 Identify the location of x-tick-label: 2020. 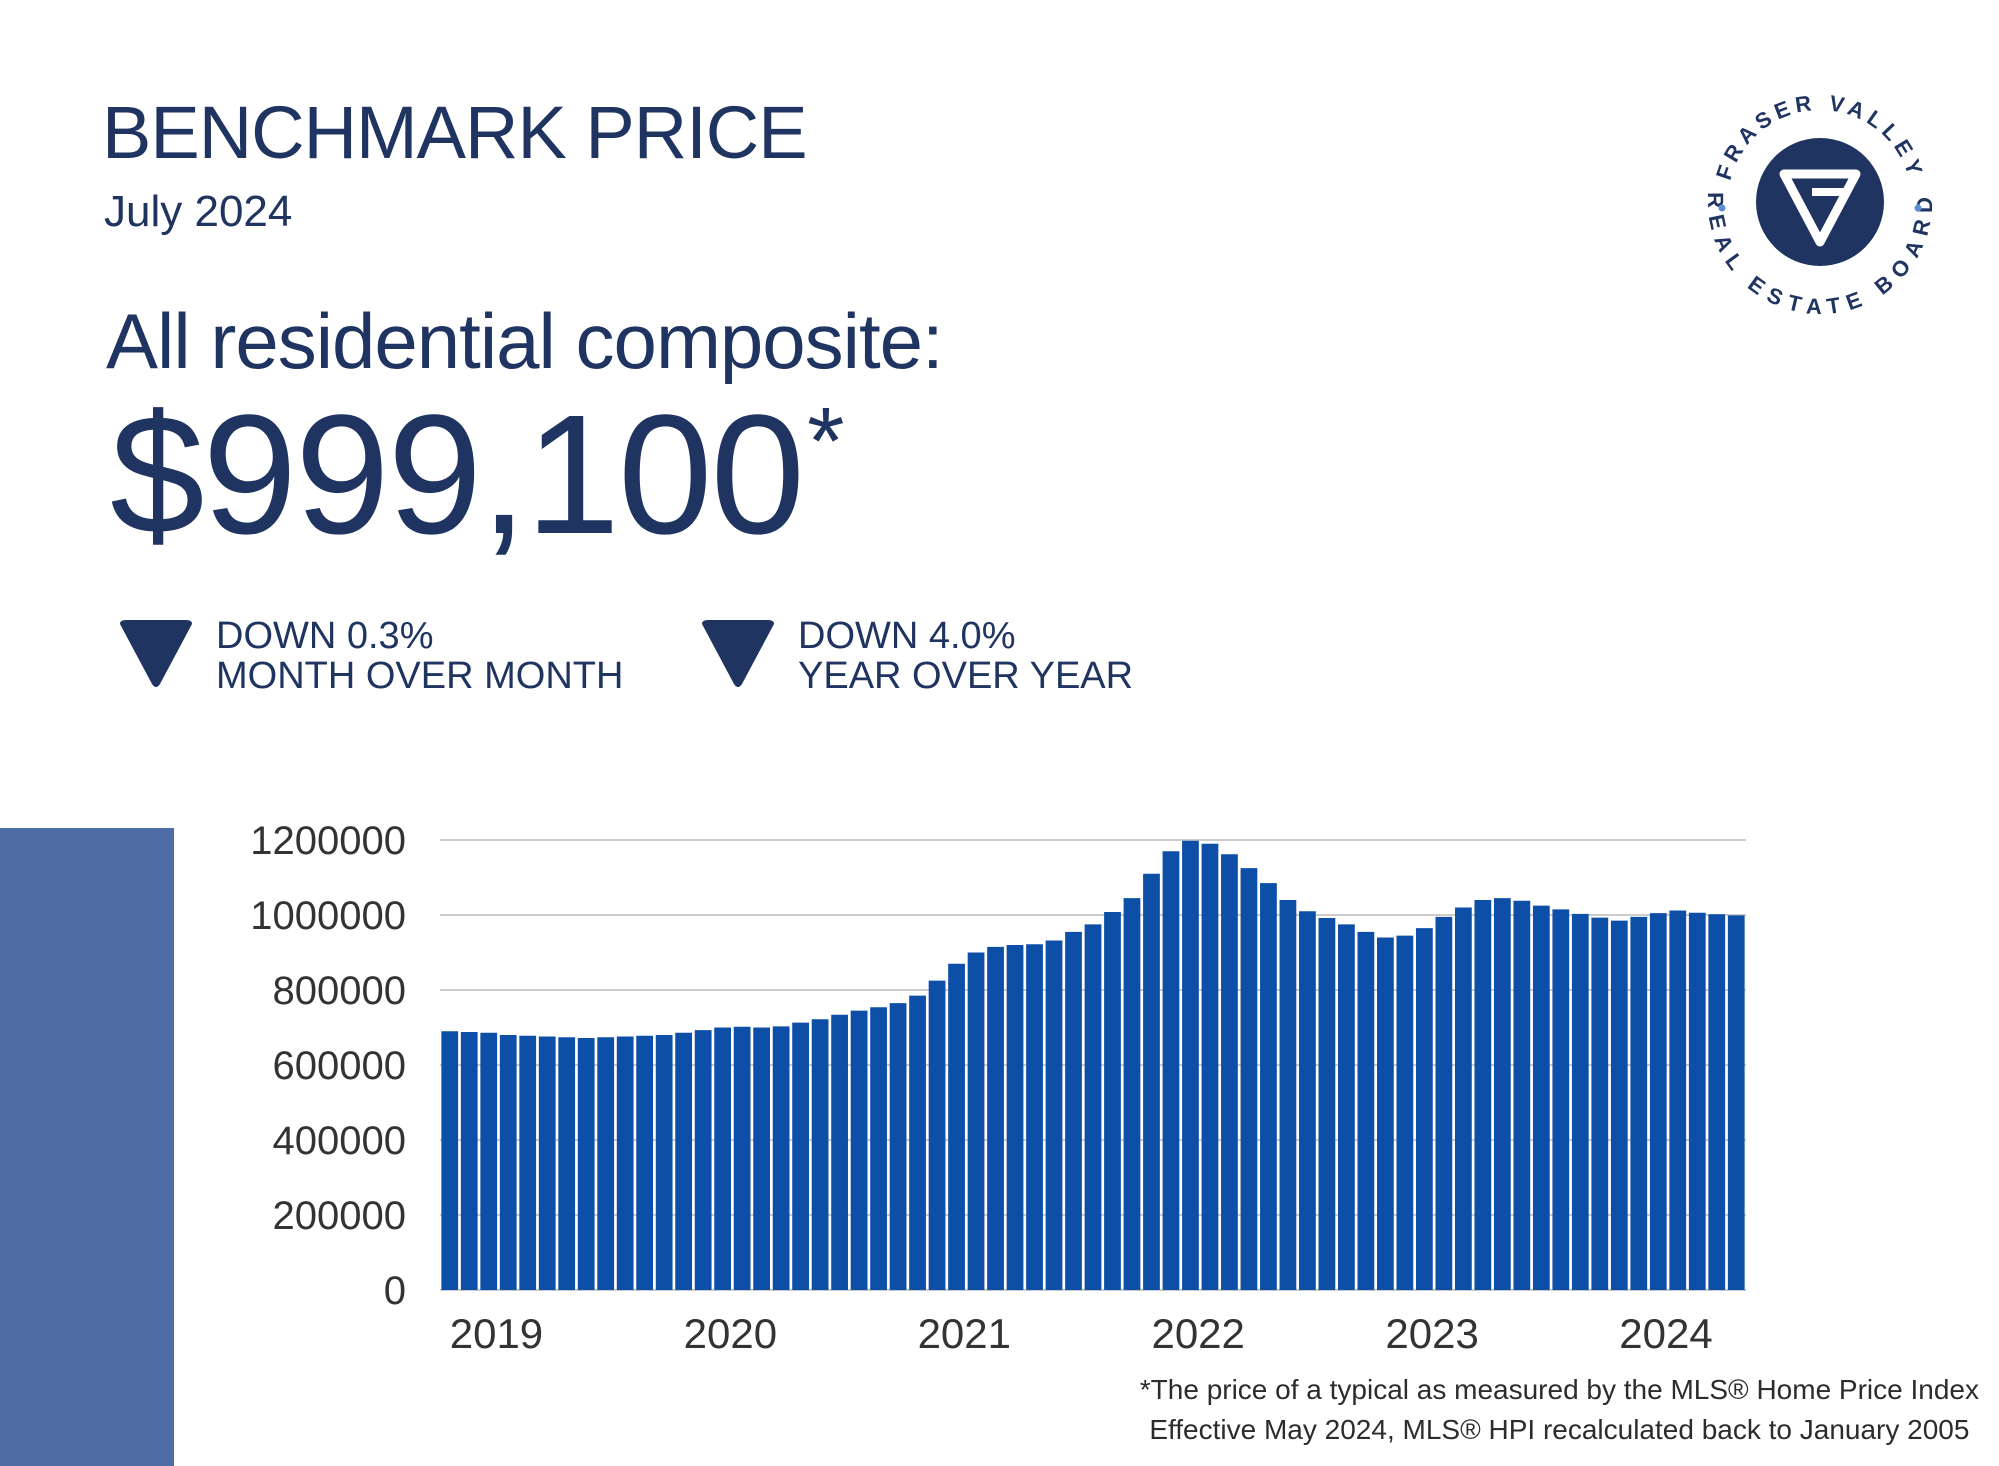
(730, 1333).